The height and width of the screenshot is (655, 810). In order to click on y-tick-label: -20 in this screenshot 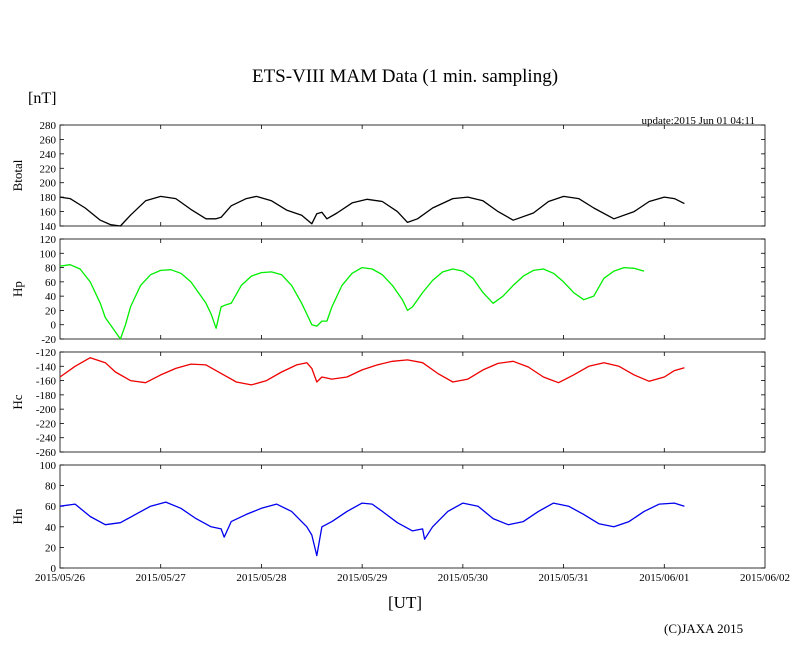, I will do `click(48, 340)`.